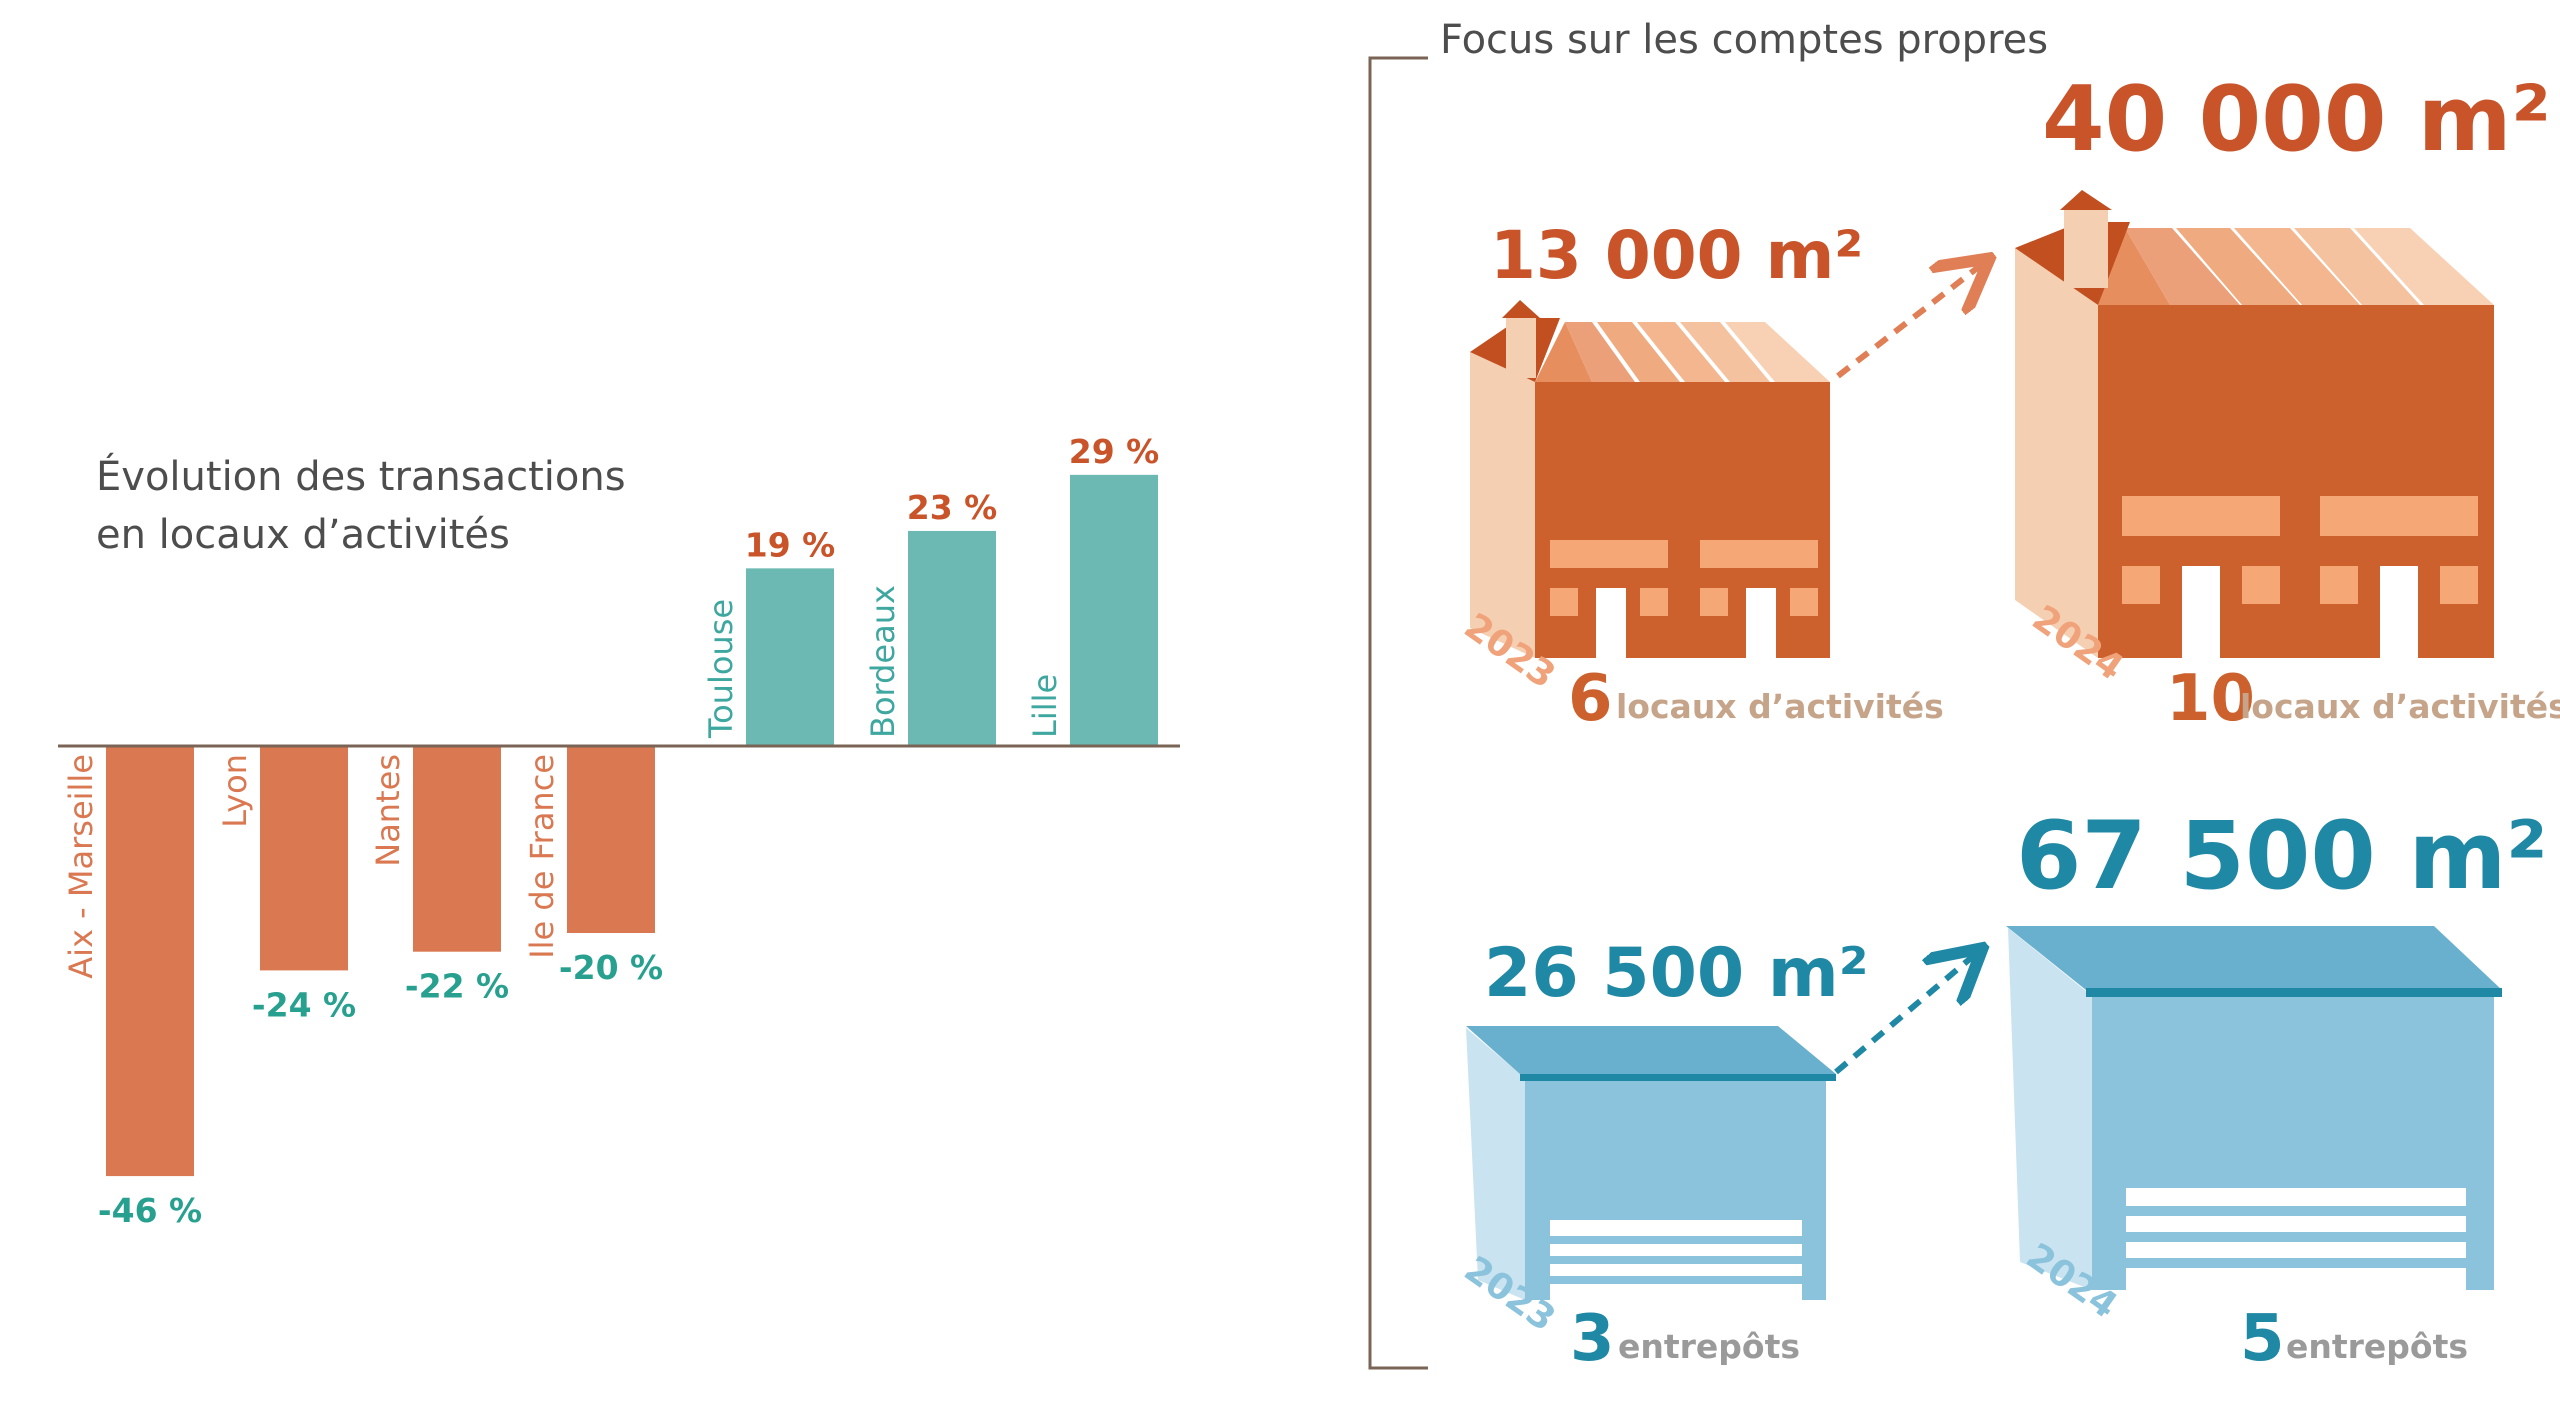 The height and width of the screenshot is (1427, 2560). Describe the element at coordinates (611, 839) in the screenshot. I see `bar-ile-de-france` at that location.